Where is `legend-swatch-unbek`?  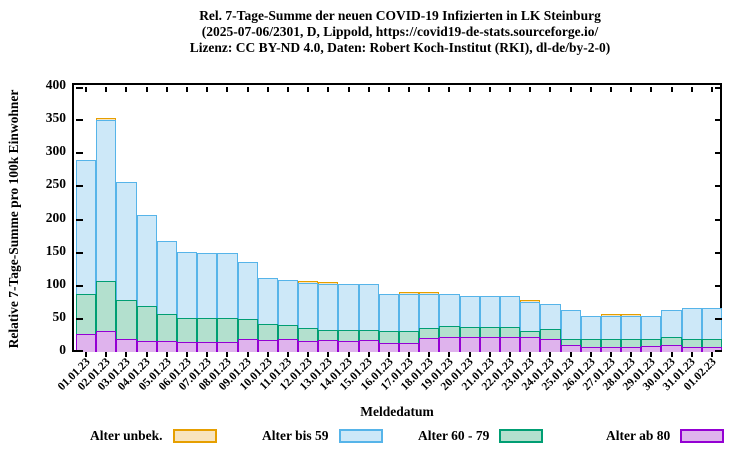 legend-swatch-unbek is located at coordinates (194, 436).